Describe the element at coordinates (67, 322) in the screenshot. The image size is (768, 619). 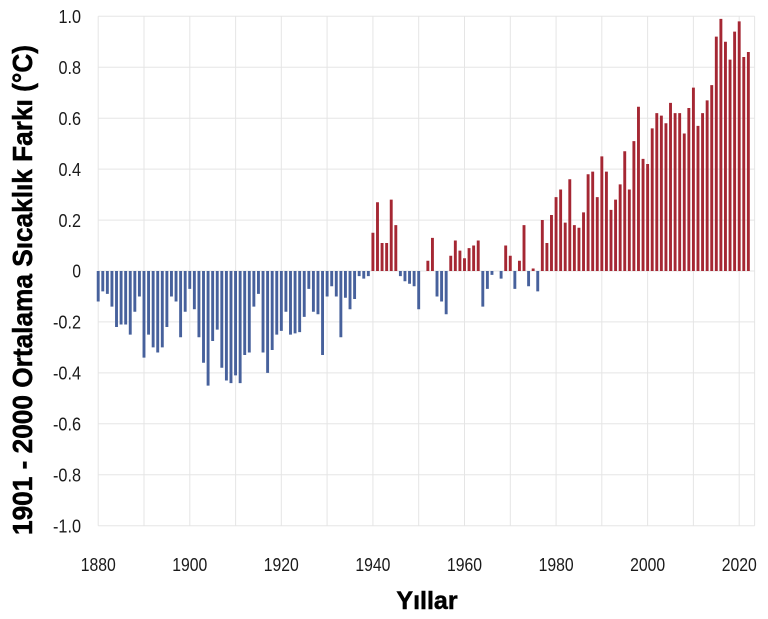
I see `svg-text: -0.2` at that location.